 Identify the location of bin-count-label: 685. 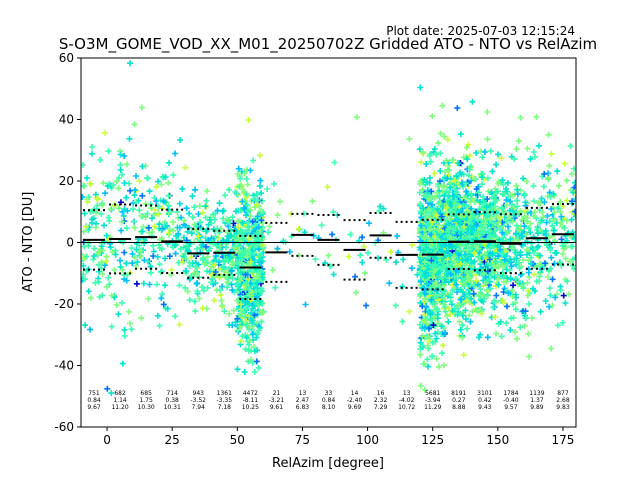
(146, 393).